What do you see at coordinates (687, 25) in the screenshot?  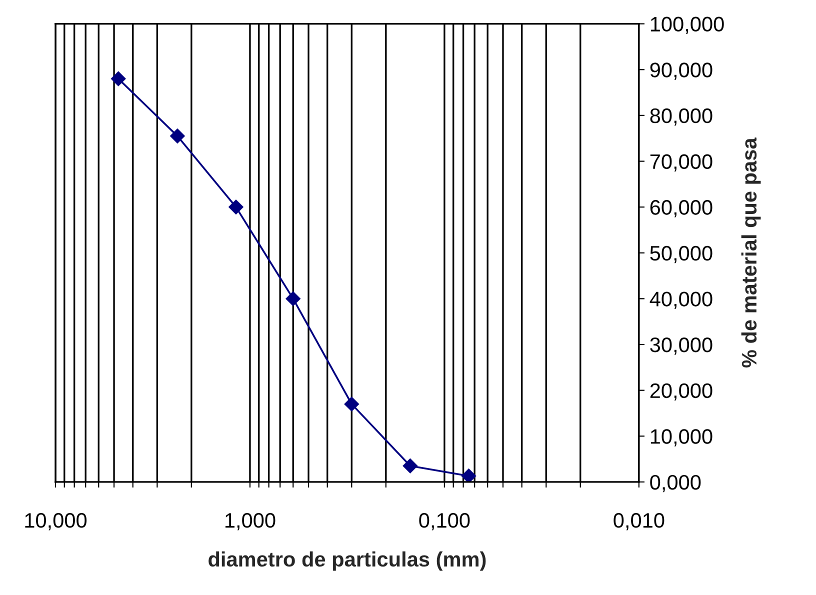 I see `y-tick-label: 100,000` at bounding box center [687, 25].